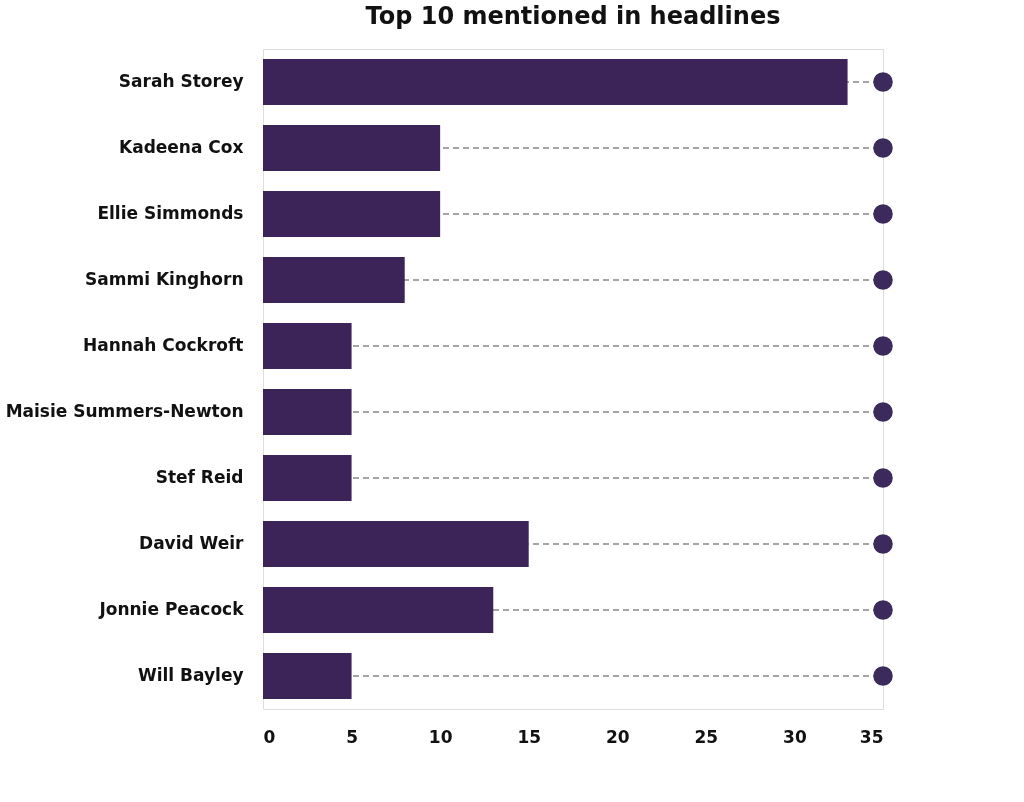 This screenshot has height=802, width=1024. What do you see at coordinates (163, 345) in the screenshot?
I see `y-tick-label: Hannah Cockroft` at bounding box center [163, 345].